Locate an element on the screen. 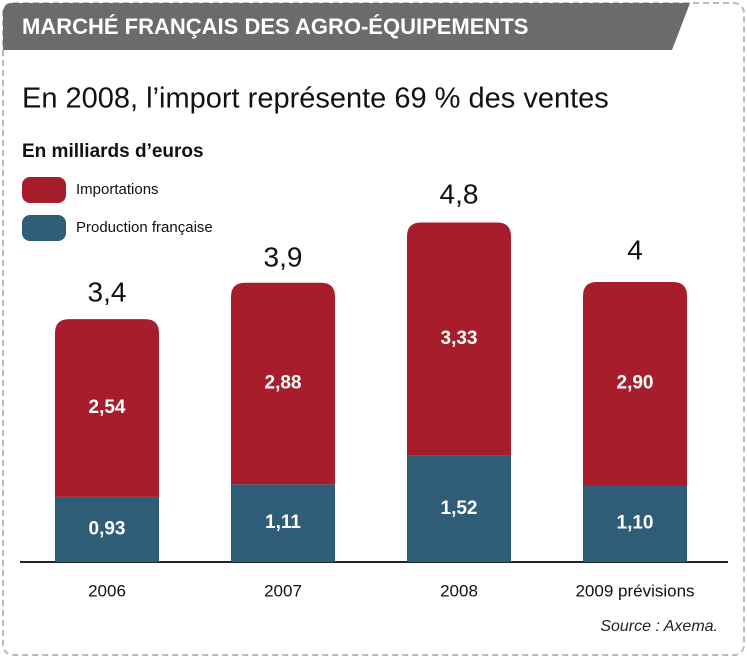 The height and width of the screenshot is (663, 747). value-label: 2,54 is located at coordinates (107, 407).